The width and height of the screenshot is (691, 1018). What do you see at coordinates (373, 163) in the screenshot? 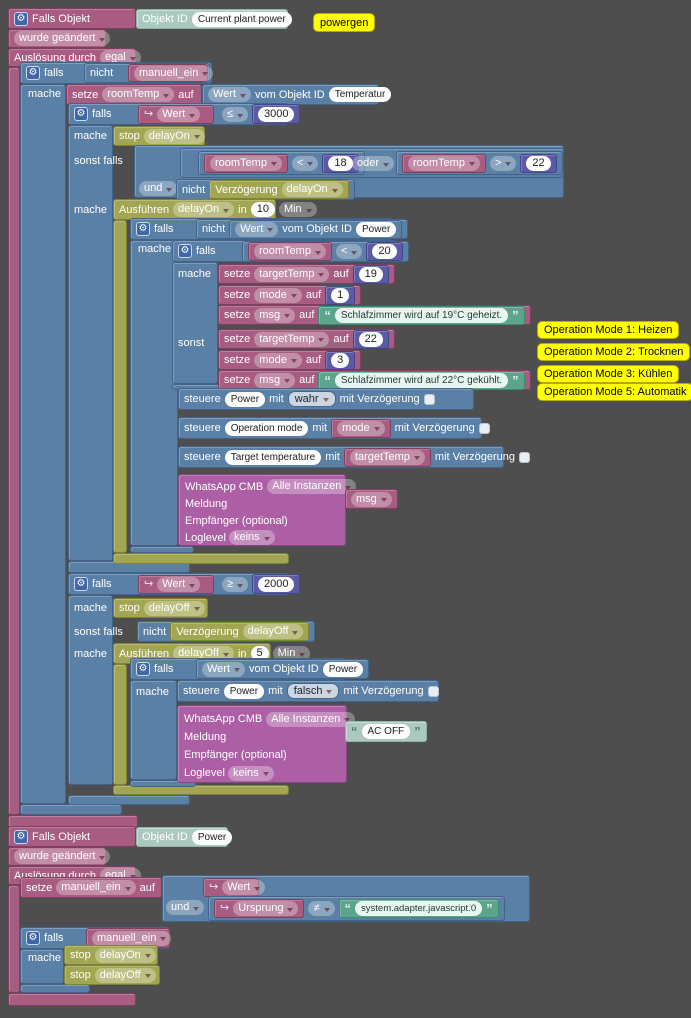
I see `or-dropdown: oder` at bounding box center [373, 163].